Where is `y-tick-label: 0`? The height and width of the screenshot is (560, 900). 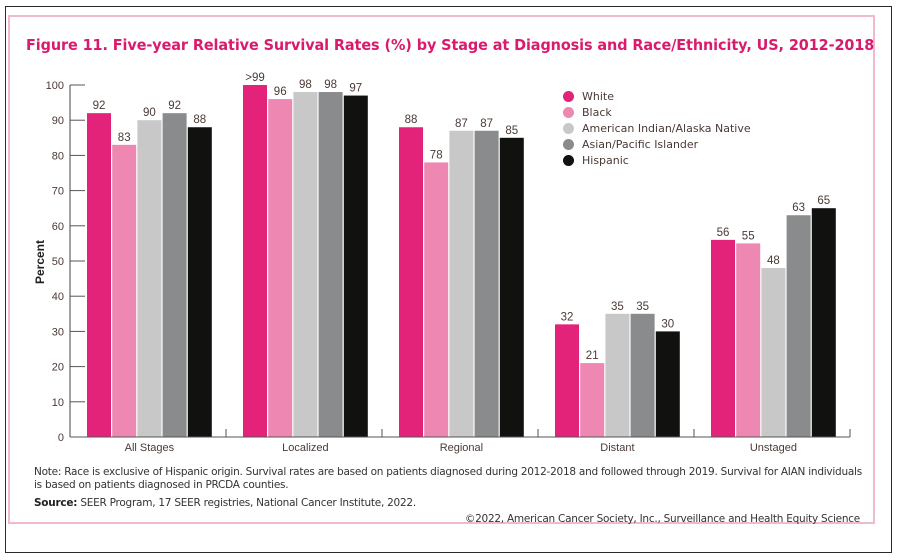
y-tick-label: 0 is located at coordinates (61, 438).